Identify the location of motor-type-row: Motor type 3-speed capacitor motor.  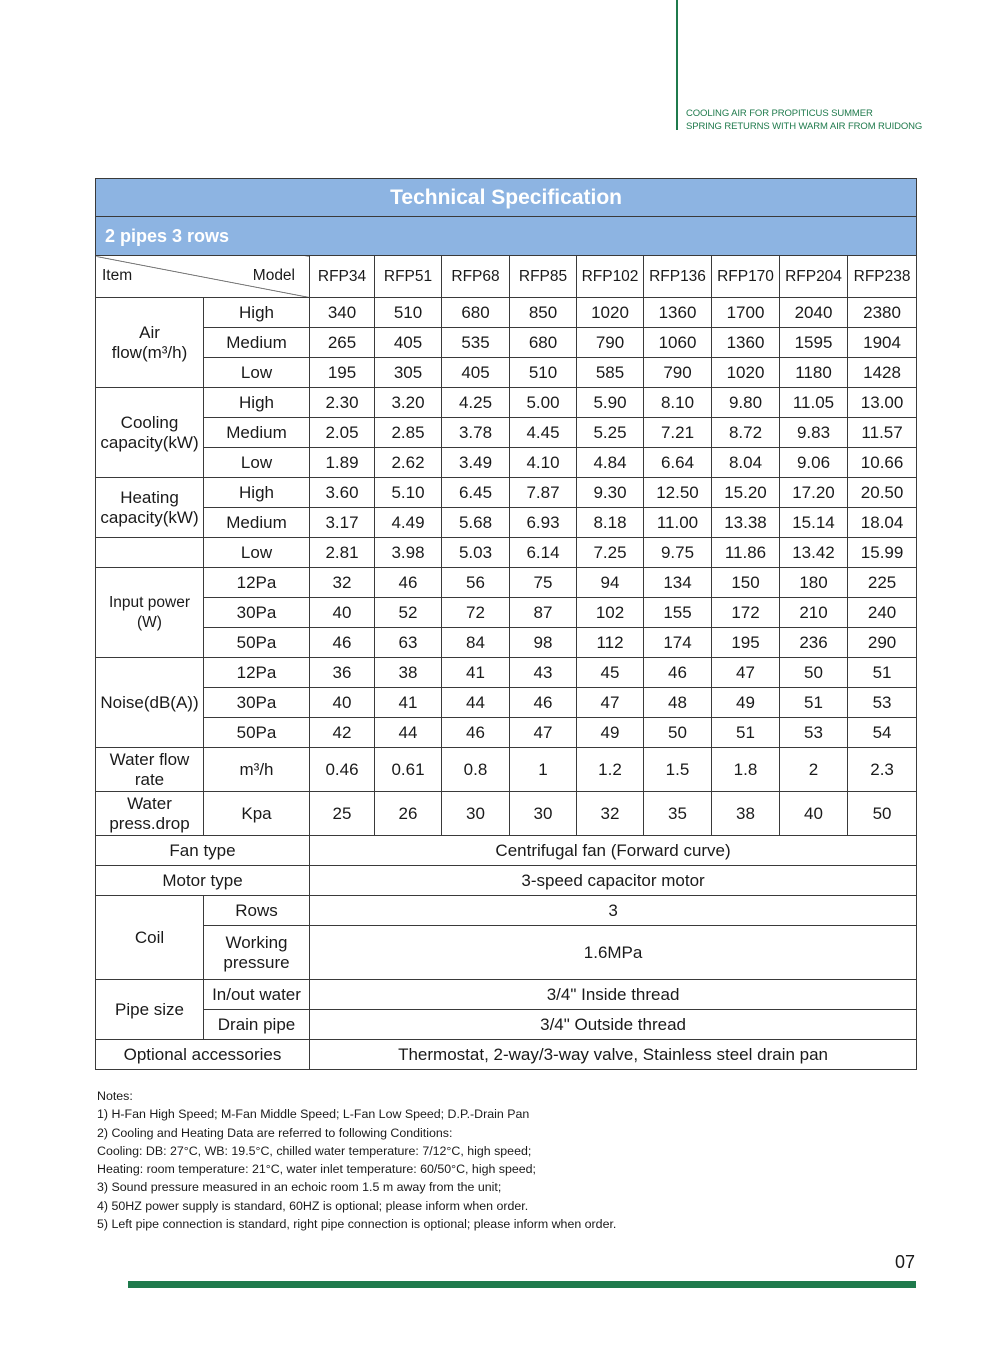
(506, 880).